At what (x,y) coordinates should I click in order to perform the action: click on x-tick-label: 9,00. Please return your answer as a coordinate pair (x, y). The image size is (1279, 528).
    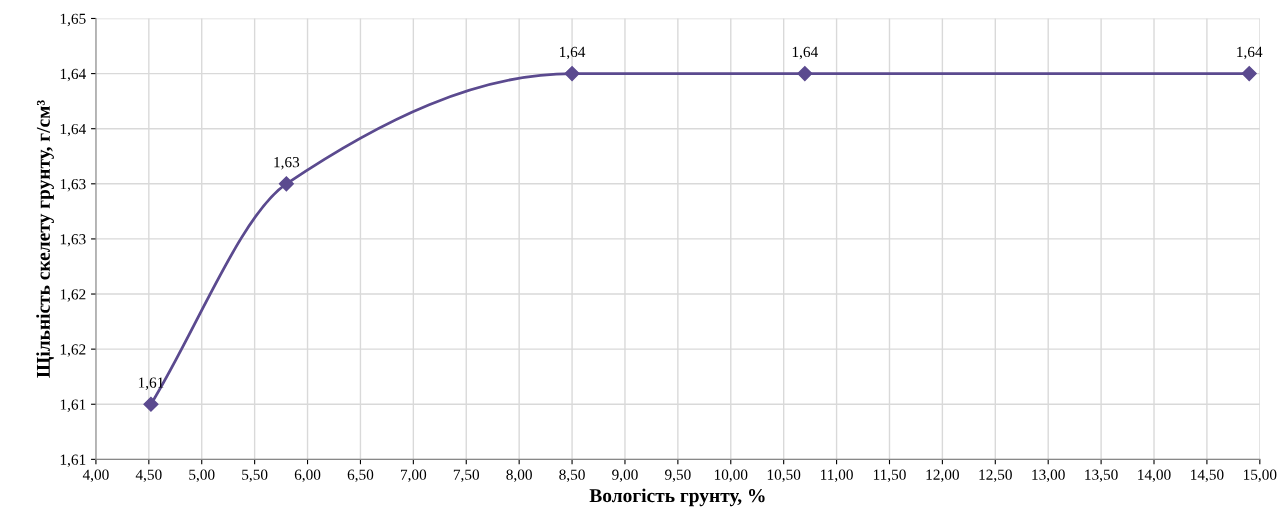
    Looking at the image, I should click on (625, 476).